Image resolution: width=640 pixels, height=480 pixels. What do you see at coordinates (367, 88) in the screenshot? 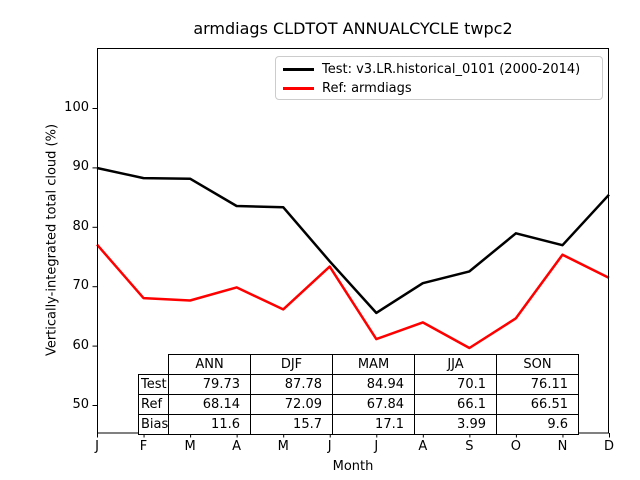
I see `legend-label-ref: Ref: armdiags` at bounding box center [367, 88].